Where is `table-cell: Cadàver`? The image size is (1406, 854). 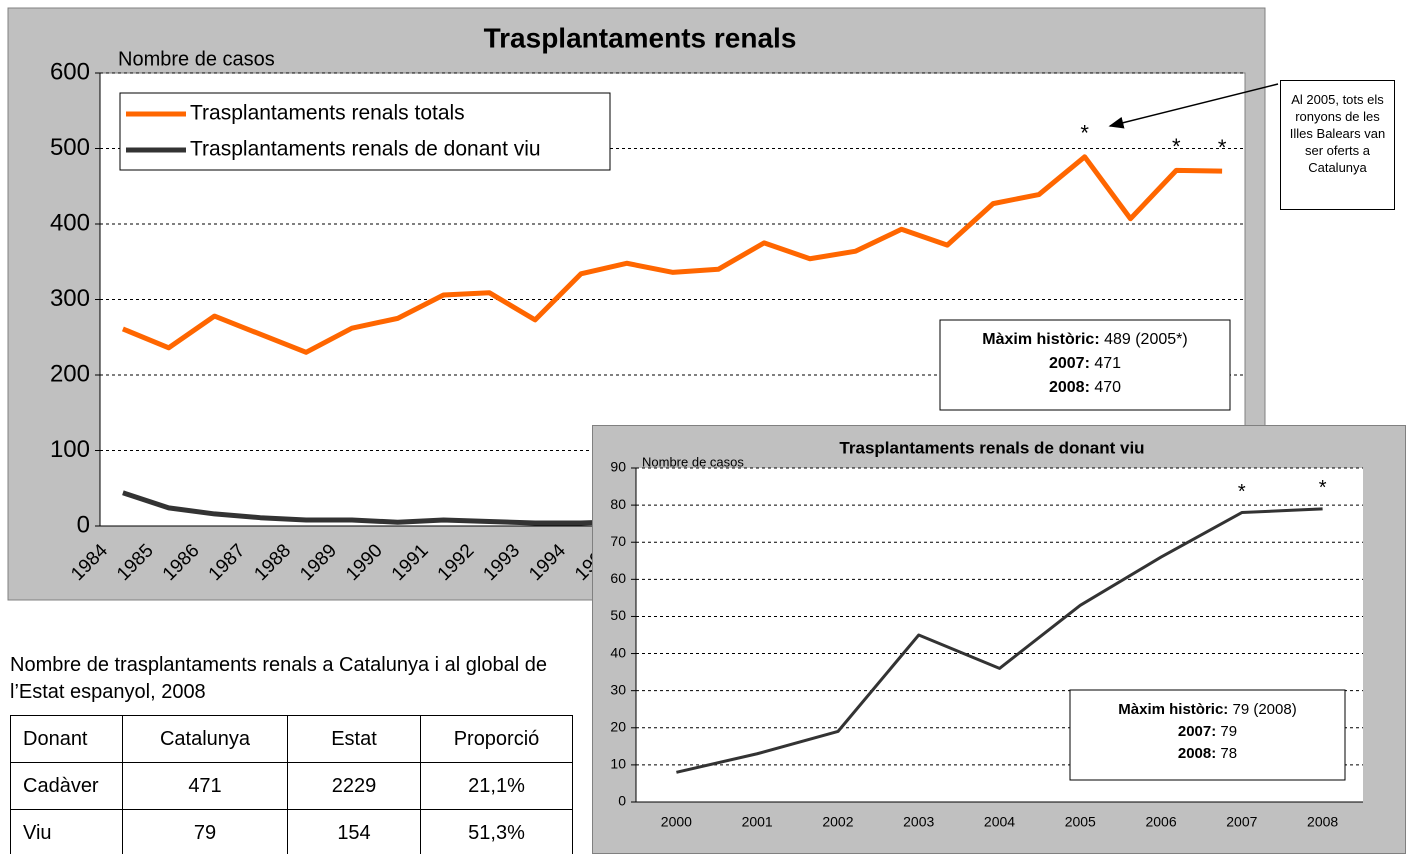
table-cell: Cadàver is located at coordinates (66, 786).